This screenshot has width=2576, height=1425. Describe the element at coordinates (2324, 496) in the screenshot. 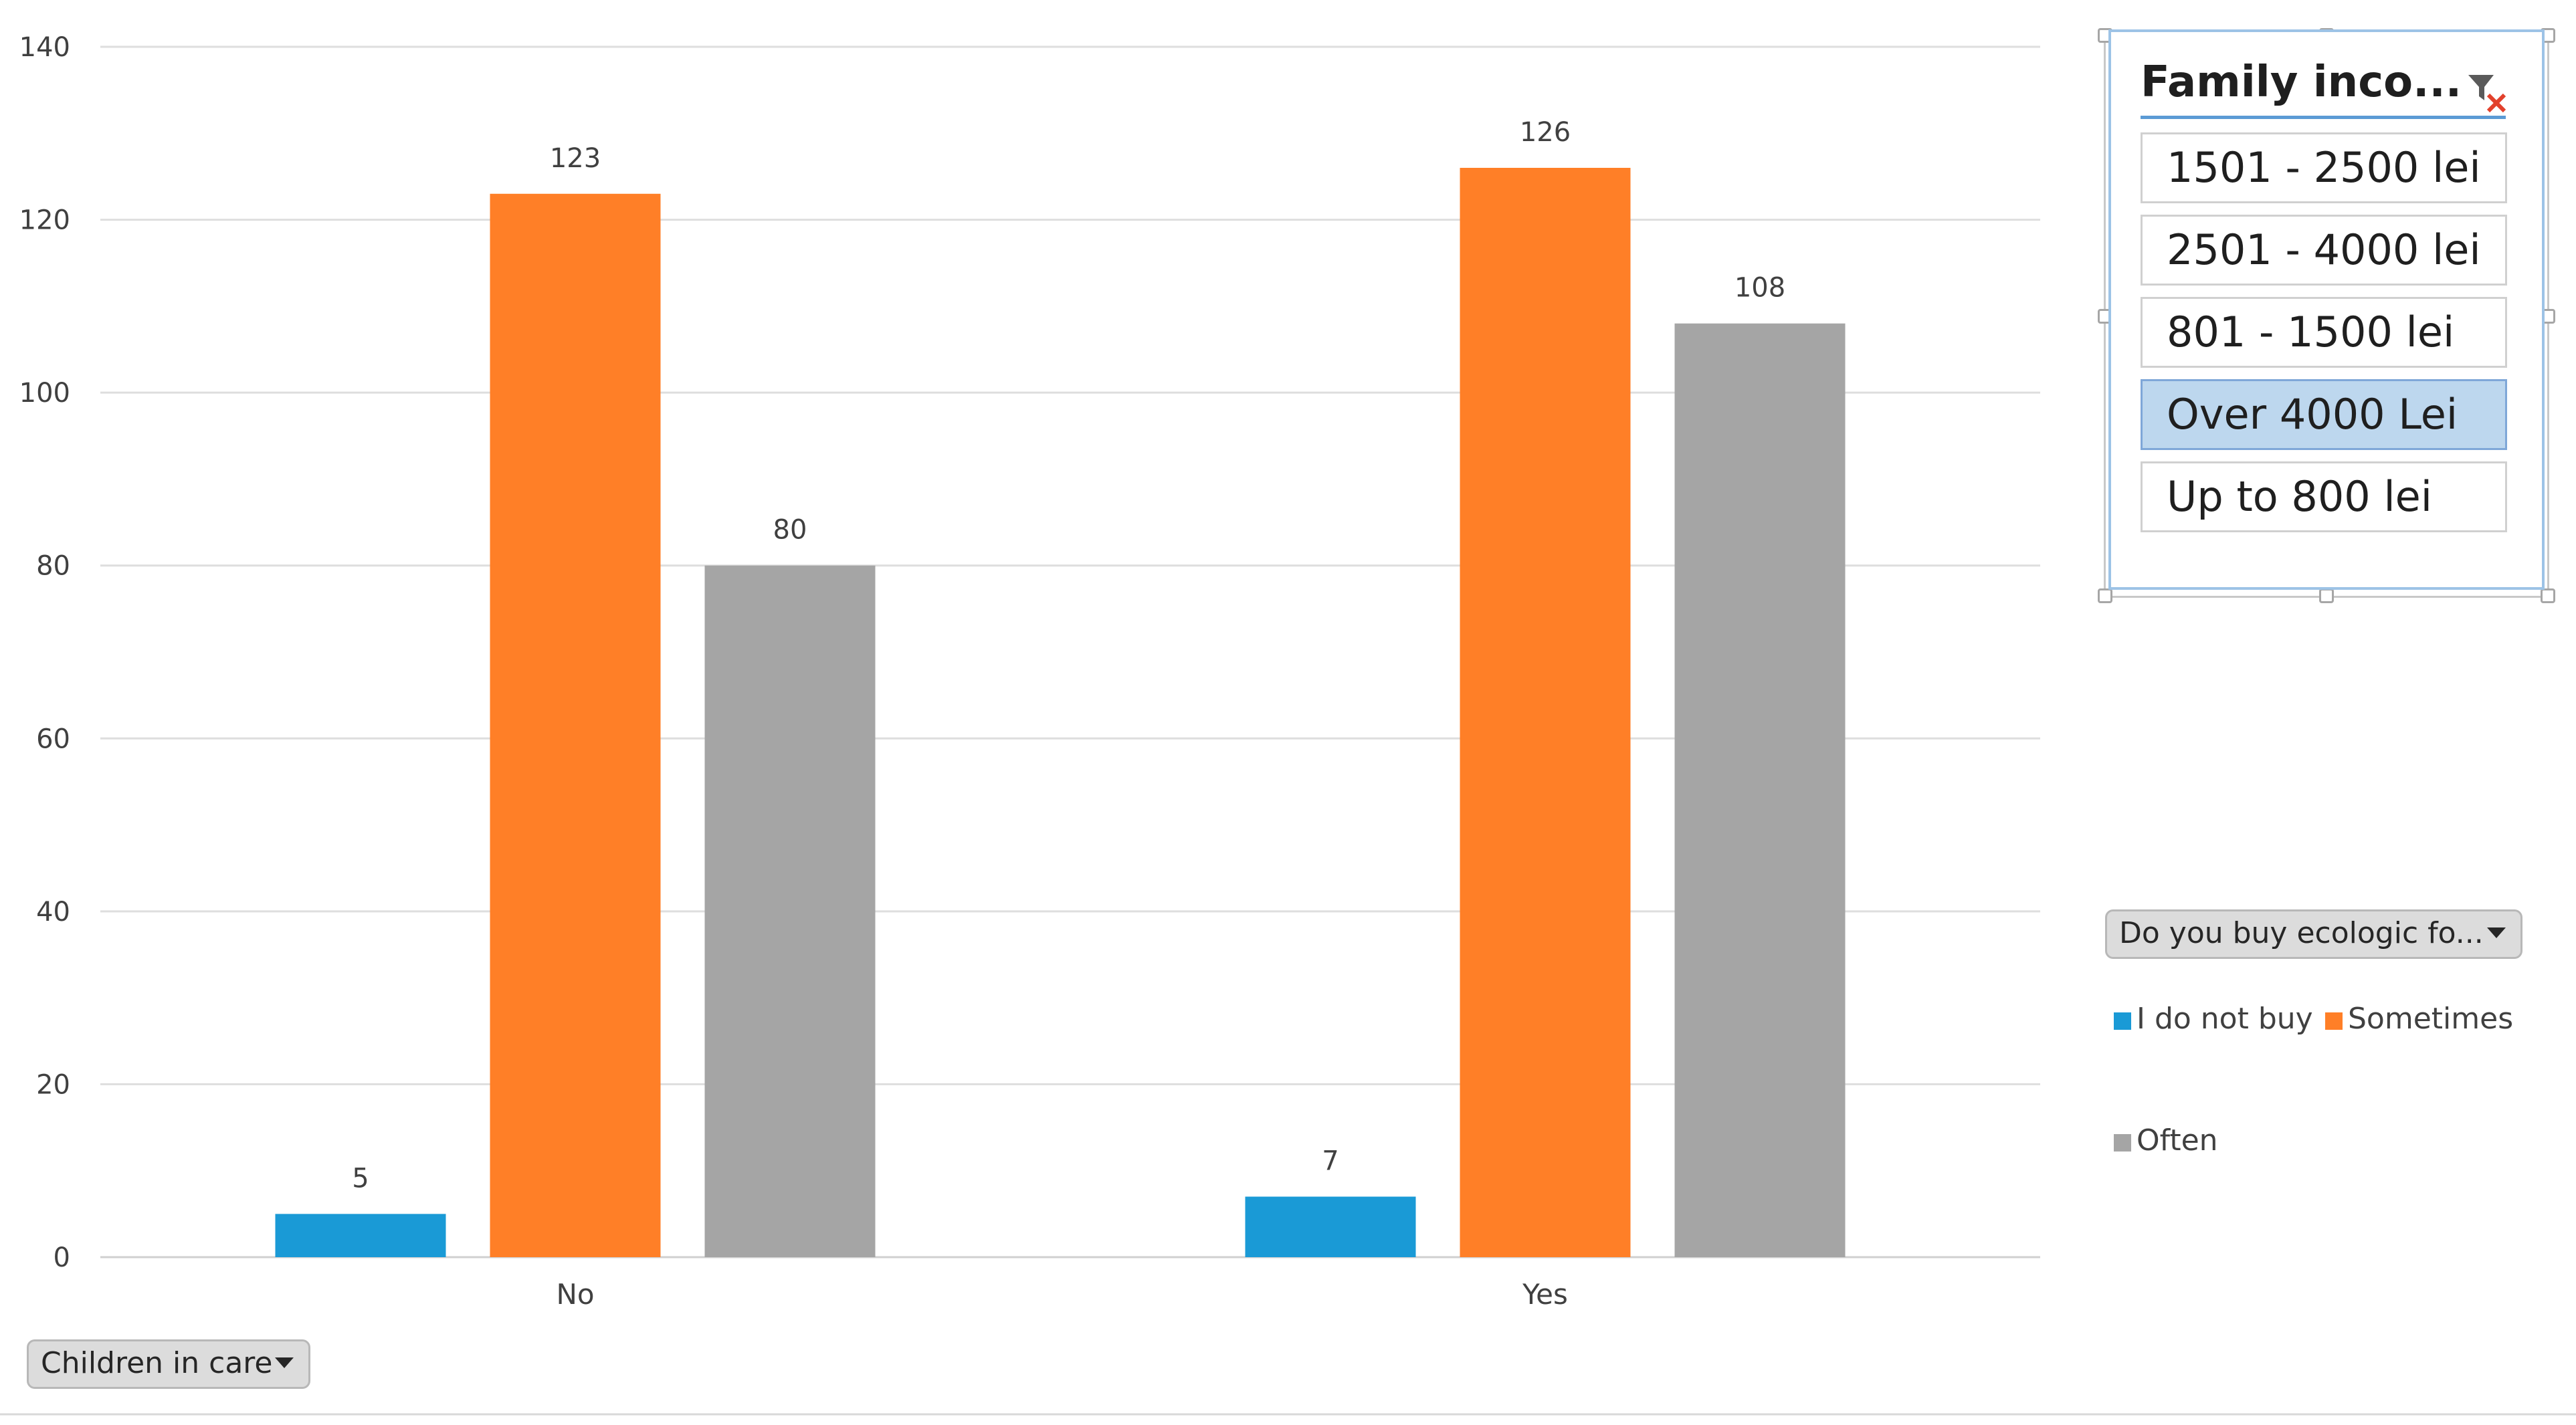

I see `slicer-item: Up to 800 lei` at that location.